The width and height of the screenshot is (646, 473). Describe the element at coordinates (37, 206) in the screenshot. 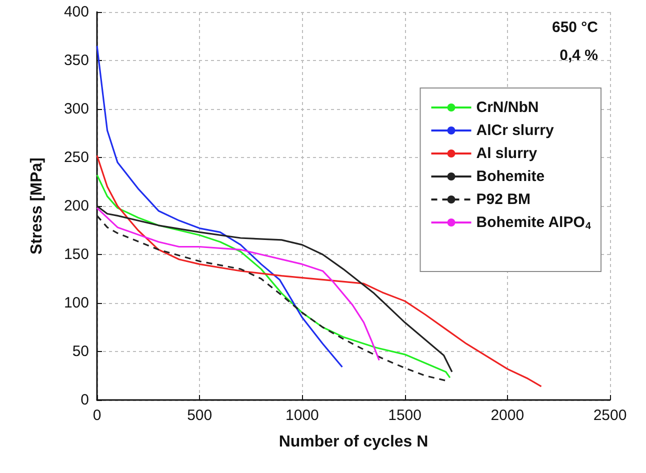

I see `y-axis-title: Stress [MPa]` at that location.